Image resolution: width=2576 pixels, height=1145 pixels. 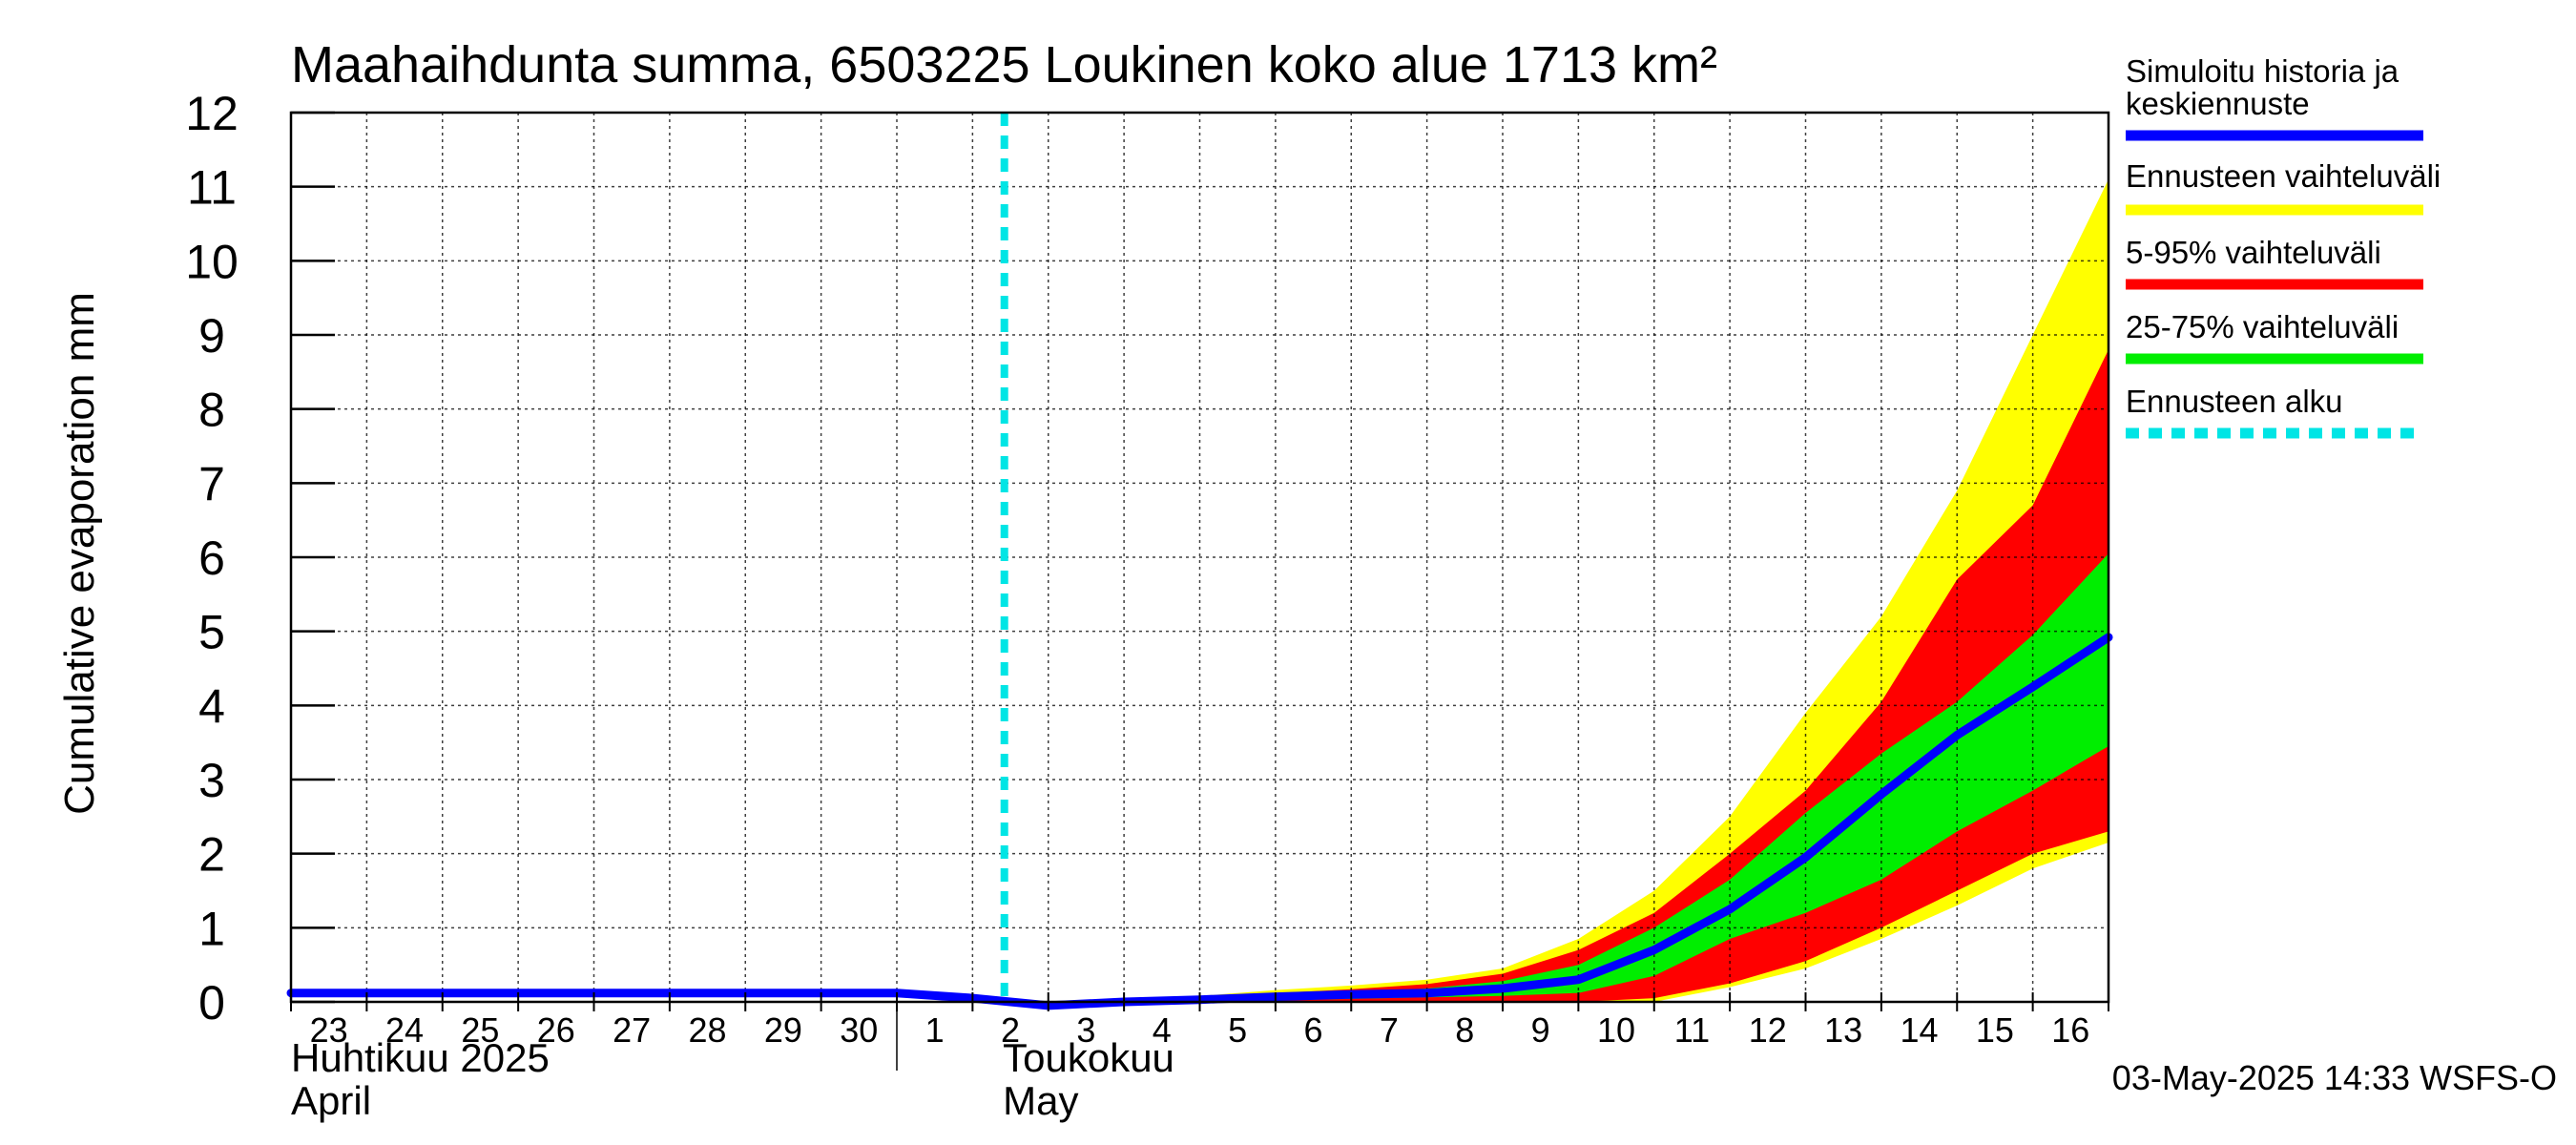 I want to click on legend-label-5-95: 5-95% vaihteluväli, so click(x=2253, y=253).